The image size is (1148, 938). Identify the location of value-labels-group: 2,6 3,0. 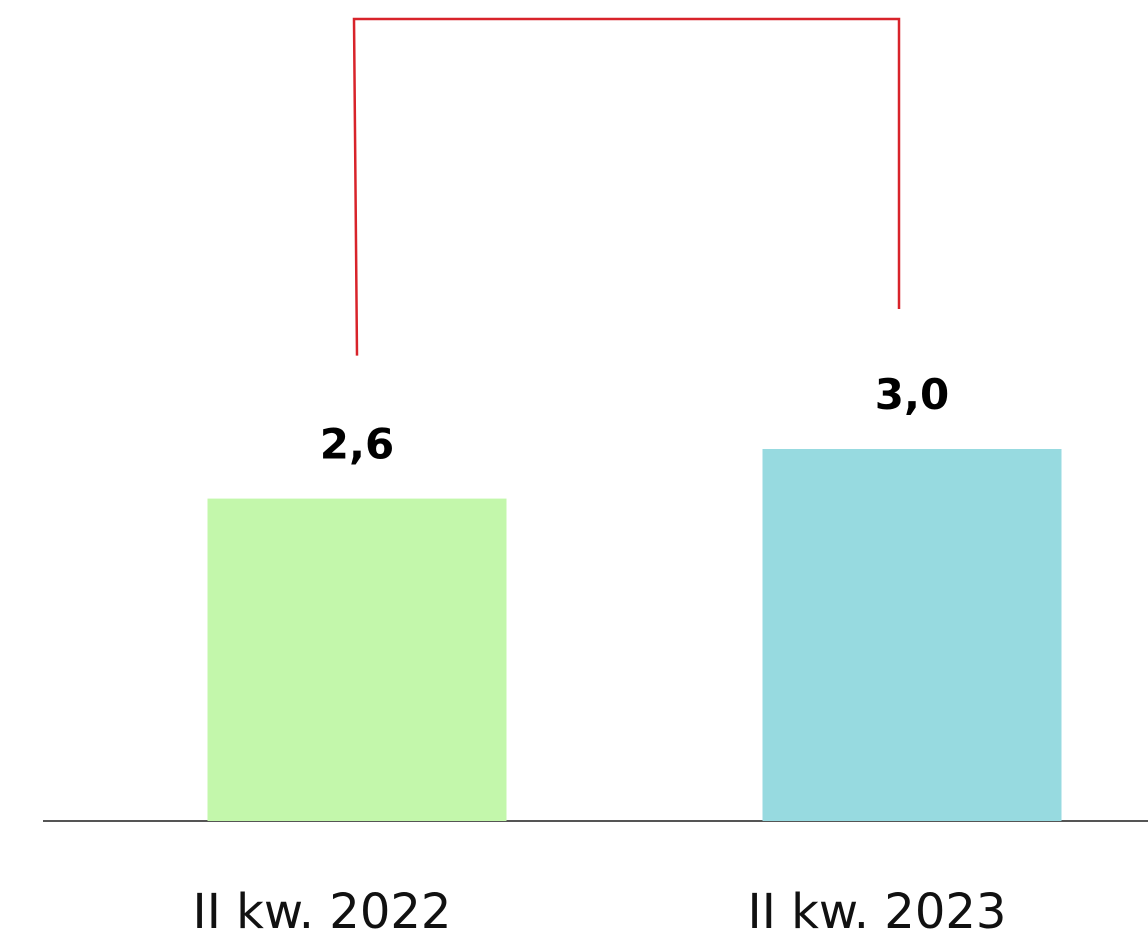
(634, 419).